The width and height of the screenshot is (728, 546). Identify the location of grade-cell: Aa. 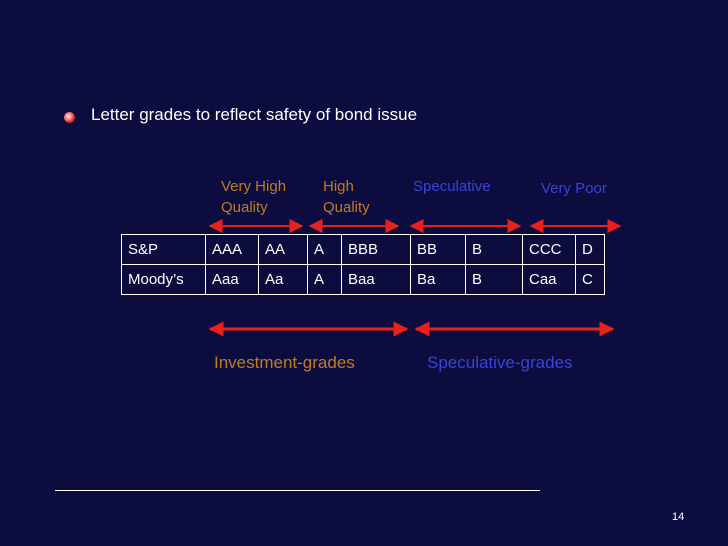
(283, 279).